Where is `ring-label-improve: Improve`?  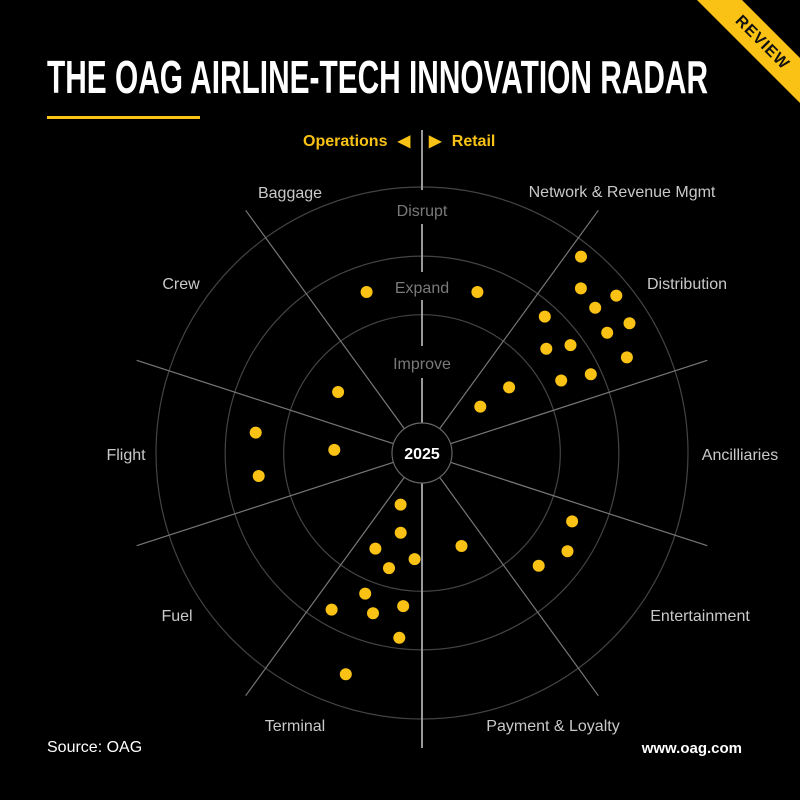 ring-label-improve: Improve is located at coordinates (422, 364).